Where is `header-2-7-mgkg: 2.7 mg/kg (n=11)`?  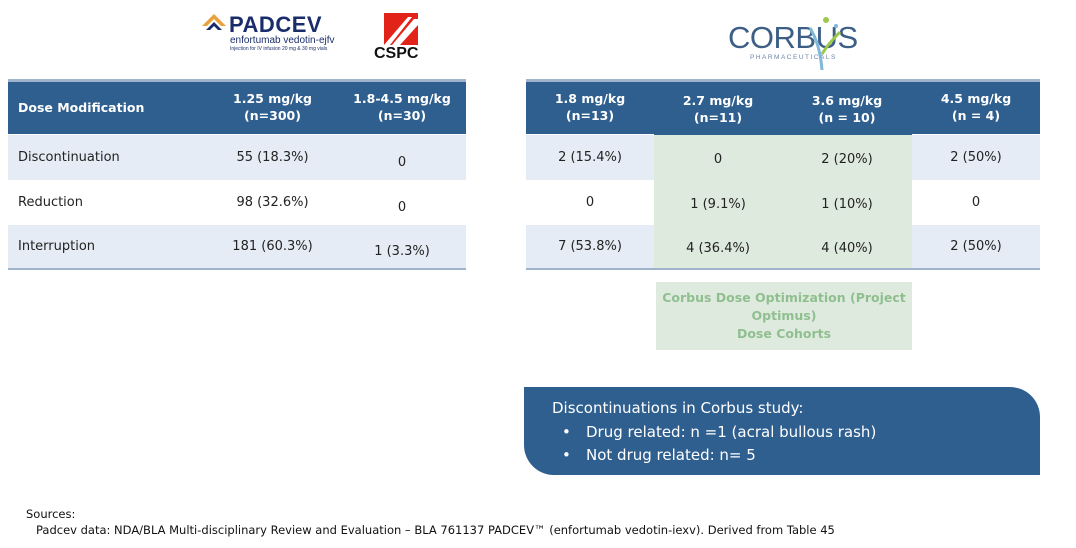 header-2-7-mgkg: 2.7 mg/kg (n=11) is located at coordinates (718, 110).